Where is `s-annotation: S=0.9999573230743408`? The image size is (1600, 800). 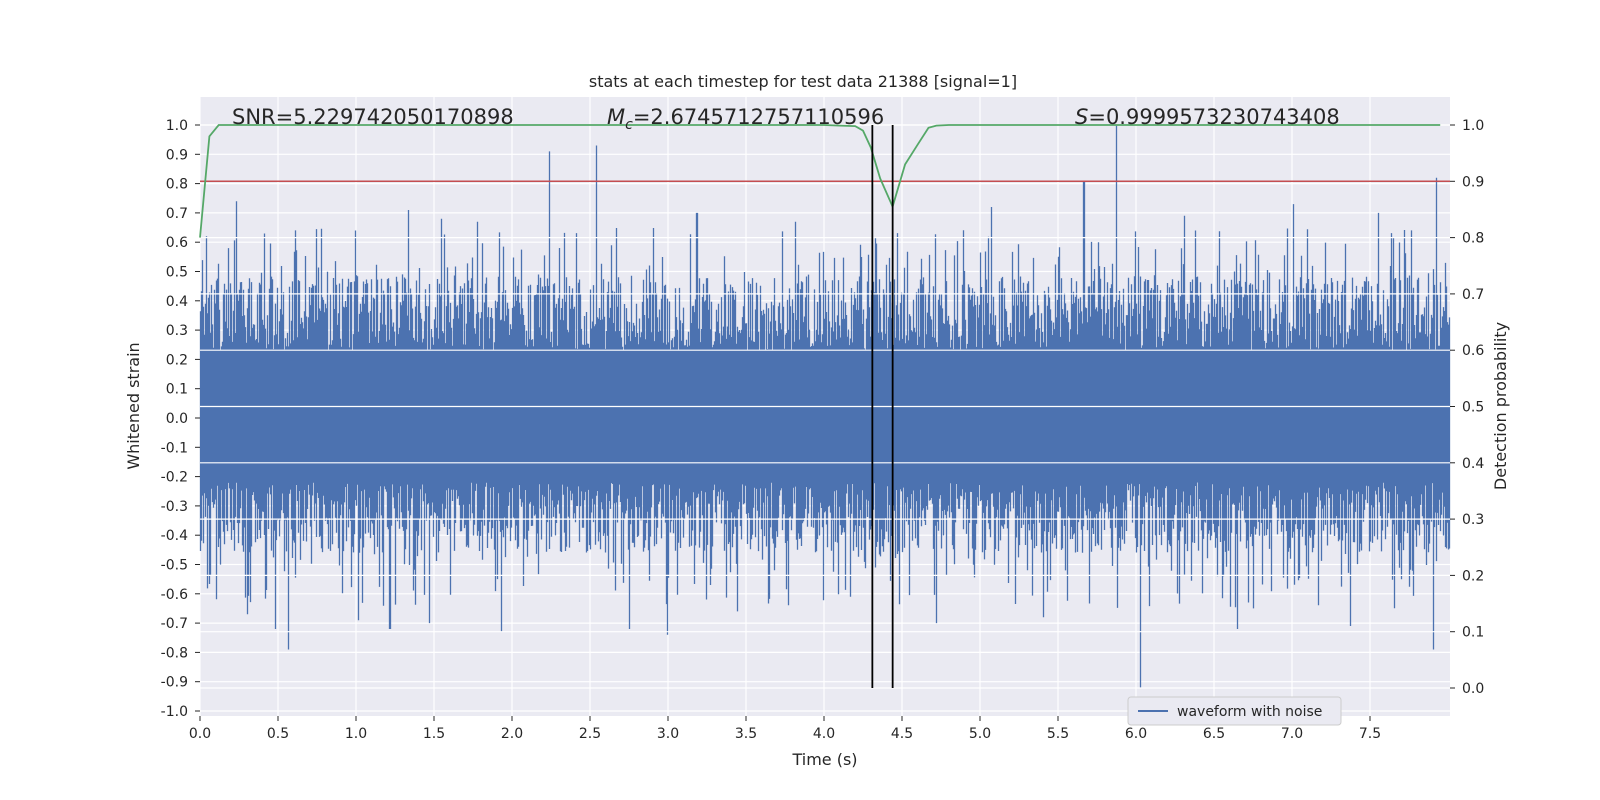
s-annotation: S=0.9999573230743408 is located at coordinates (1207, 117).